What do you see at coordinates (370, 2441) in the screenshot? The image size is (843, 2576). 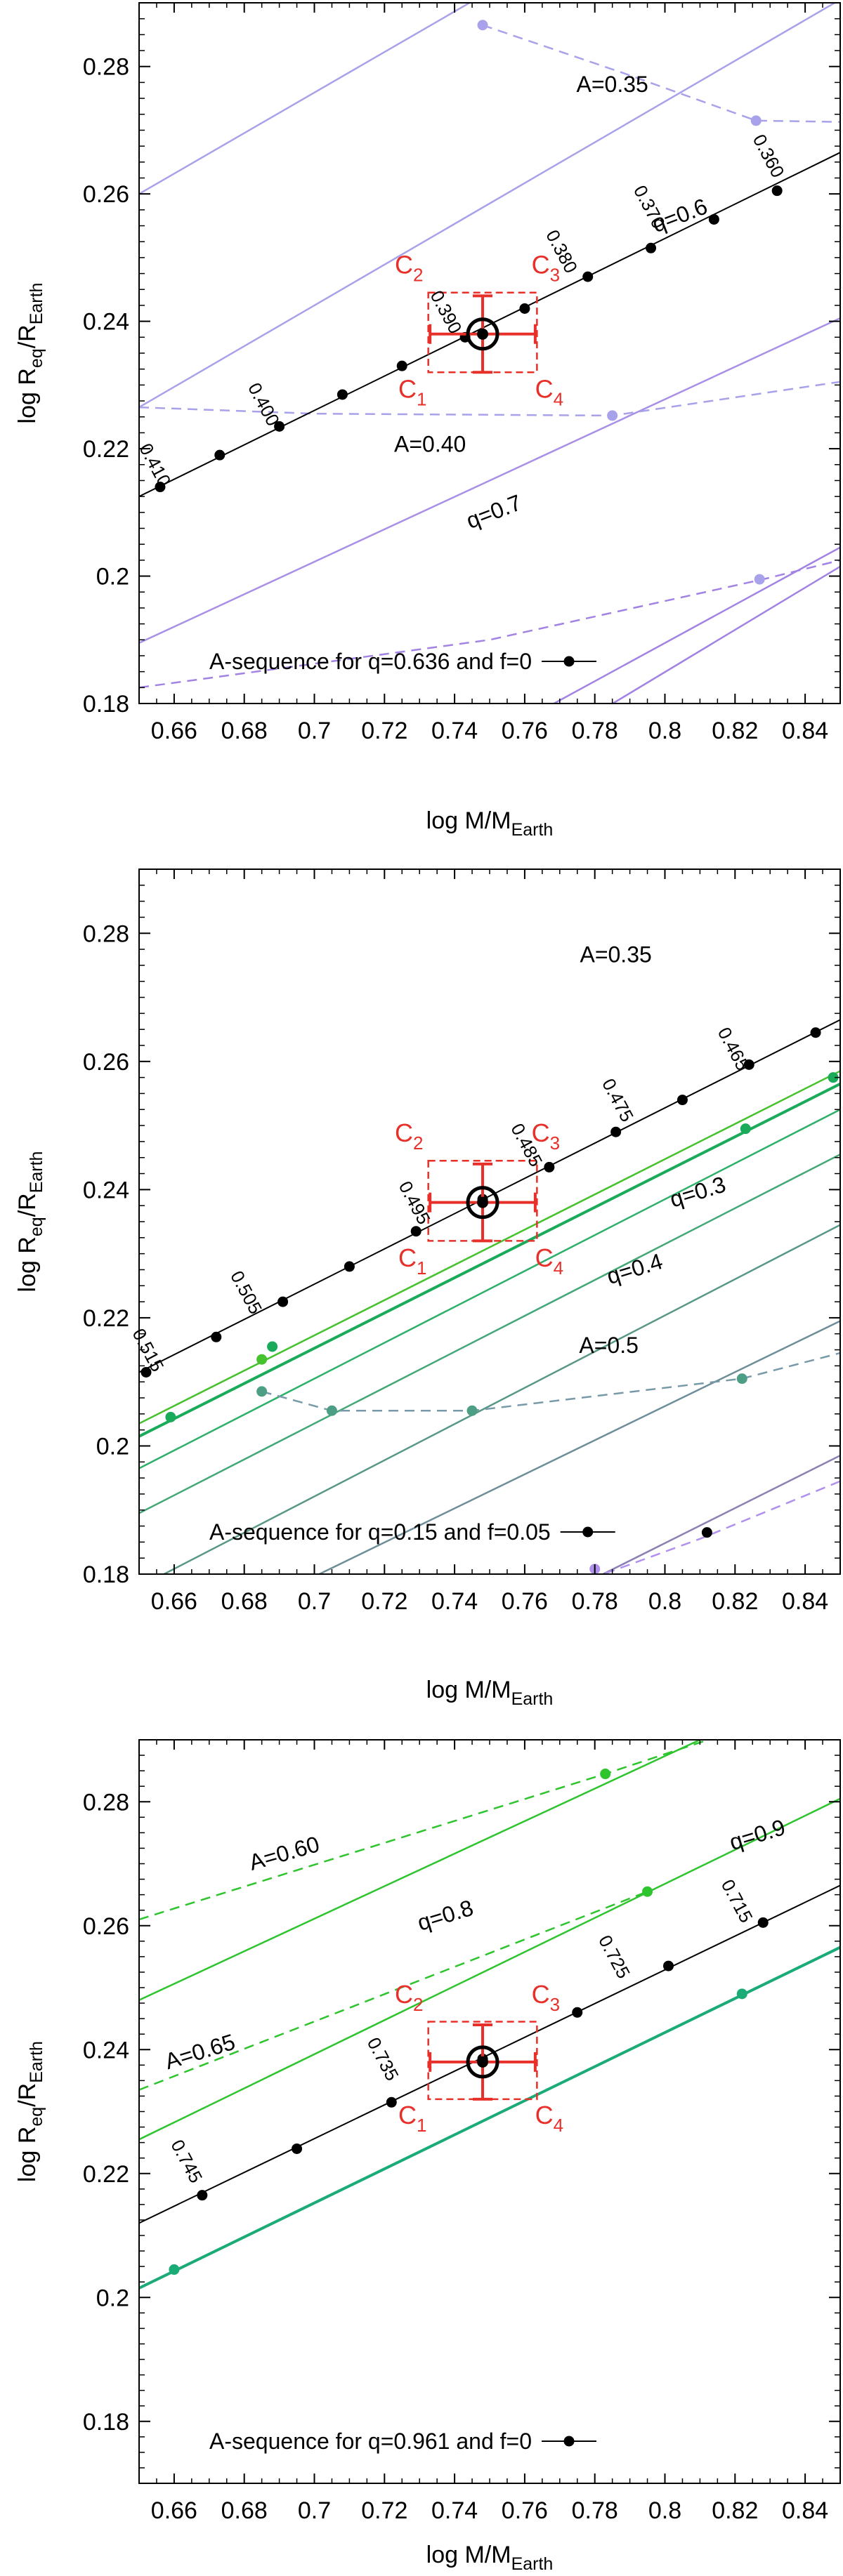 I see `legend-label: A-sequence for q=0.961 and f=0` at bounding box center [370, 2441].